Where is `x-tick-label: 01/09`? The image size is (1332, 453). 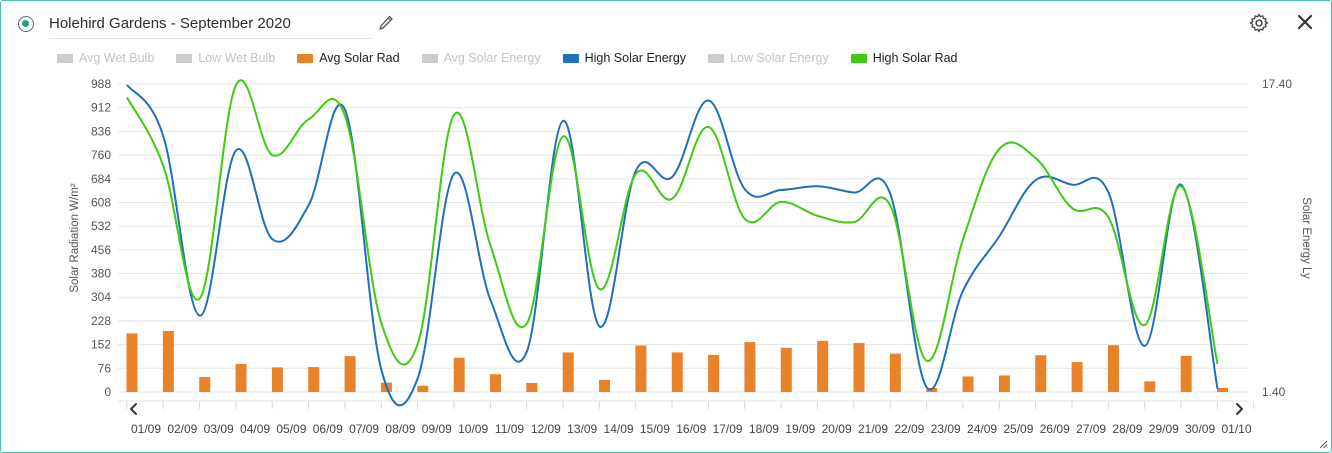 x-tick-label: 01/09 is located at coordinates (146, 429).